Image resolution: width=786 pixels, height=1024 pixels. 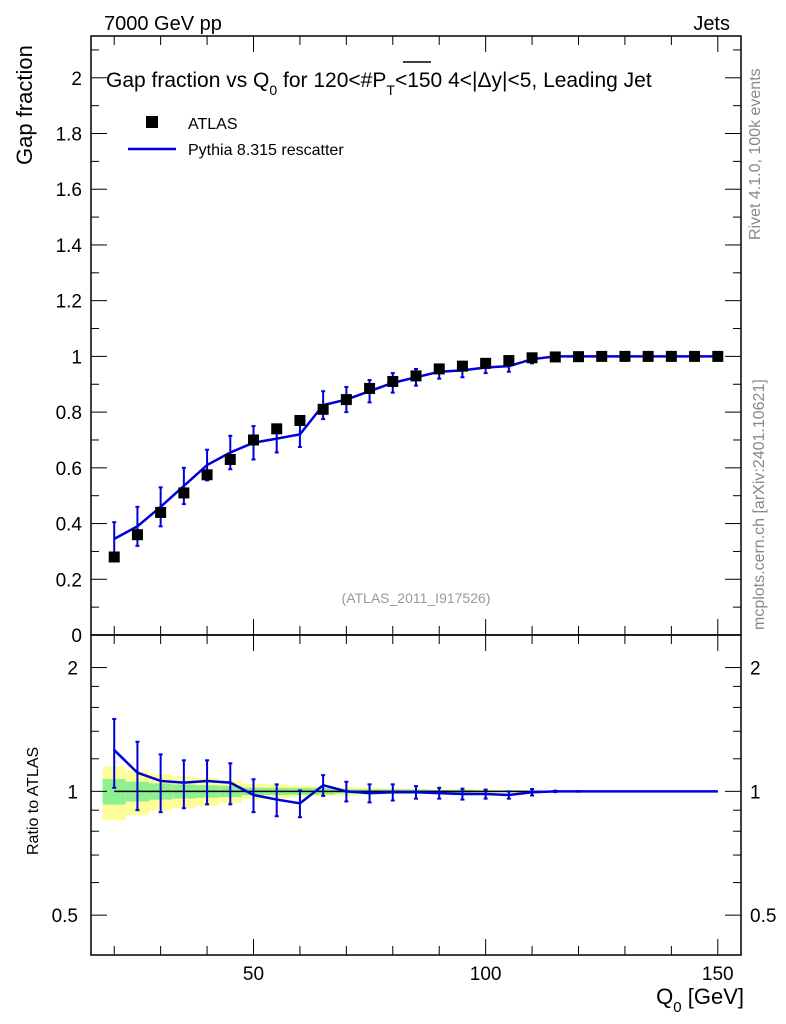 What do you see at coordinates (69, 135) in the screenshot?
I see `y-tick-label: 1.8` at bounding box center [69, 135].